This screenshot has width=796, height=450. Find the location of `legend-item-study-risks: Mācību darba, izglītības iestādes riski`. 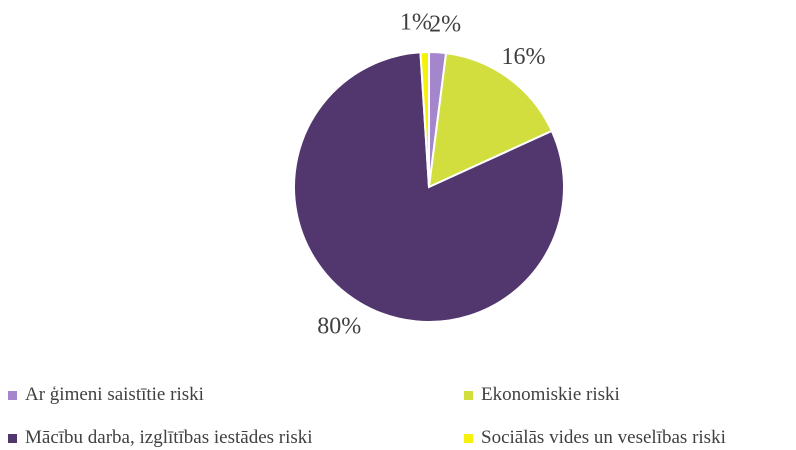

legend-item-study-risks: Mācību darba, izglītības iestādes riski is located at coordinates (160, 438).